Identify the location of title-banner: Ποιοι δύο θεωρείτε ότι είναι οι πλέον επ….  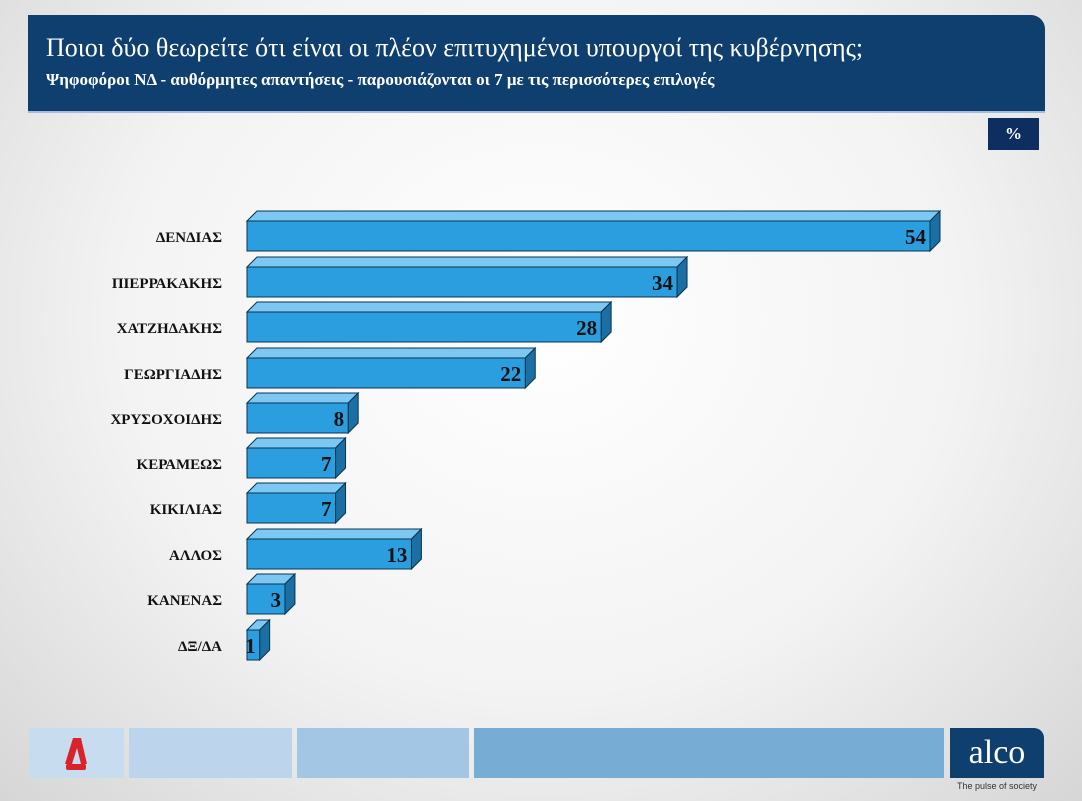
(536, 64).